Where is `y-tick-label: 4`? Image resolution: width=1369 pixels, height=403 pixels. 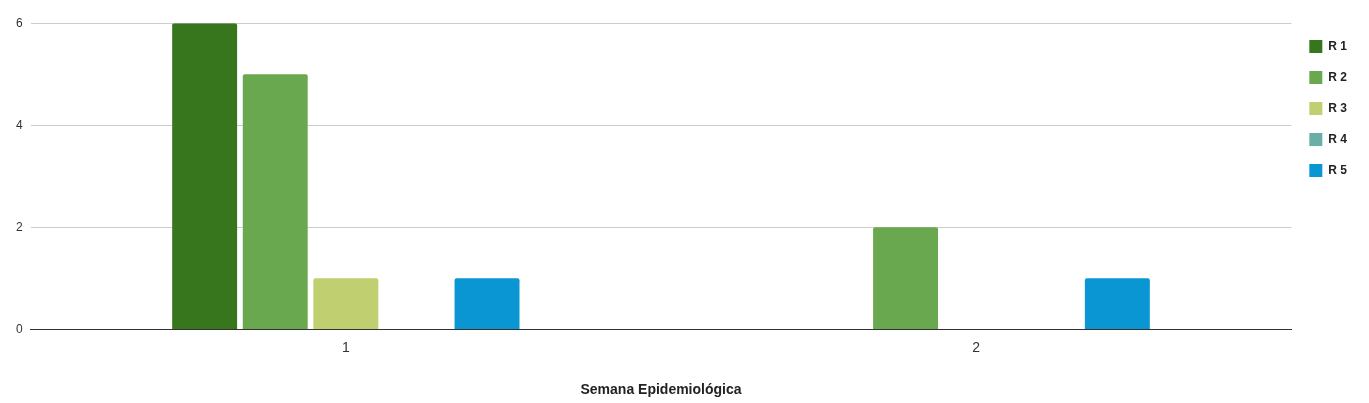
y-tick-label: 4 is located at coordinates (19, 124).